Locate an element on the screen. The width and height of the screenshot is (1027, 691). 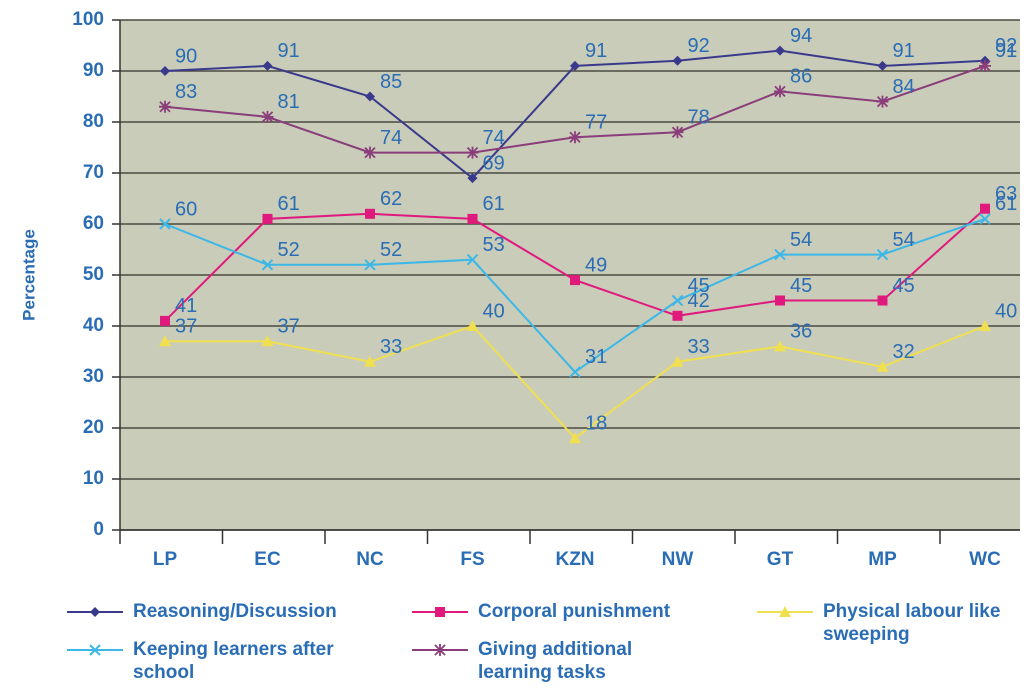
data-label: 85 is located at coordinates (391, 82).